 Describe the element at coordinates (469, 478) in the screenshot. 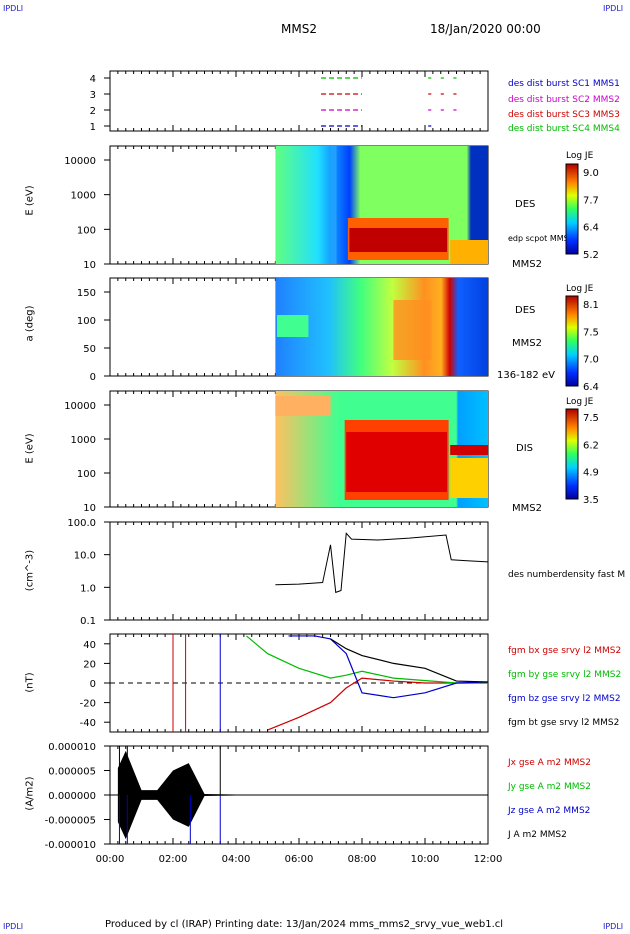

I see `dis-energy-low` at that location.